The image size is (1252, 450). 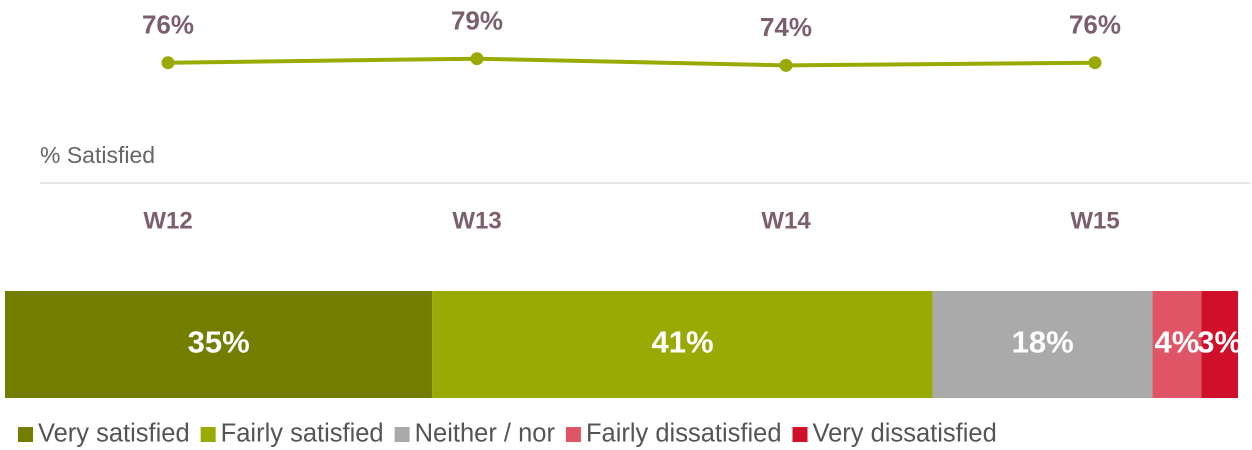 I want to click on x-tick-label: W14, so click(x=786, y=220).